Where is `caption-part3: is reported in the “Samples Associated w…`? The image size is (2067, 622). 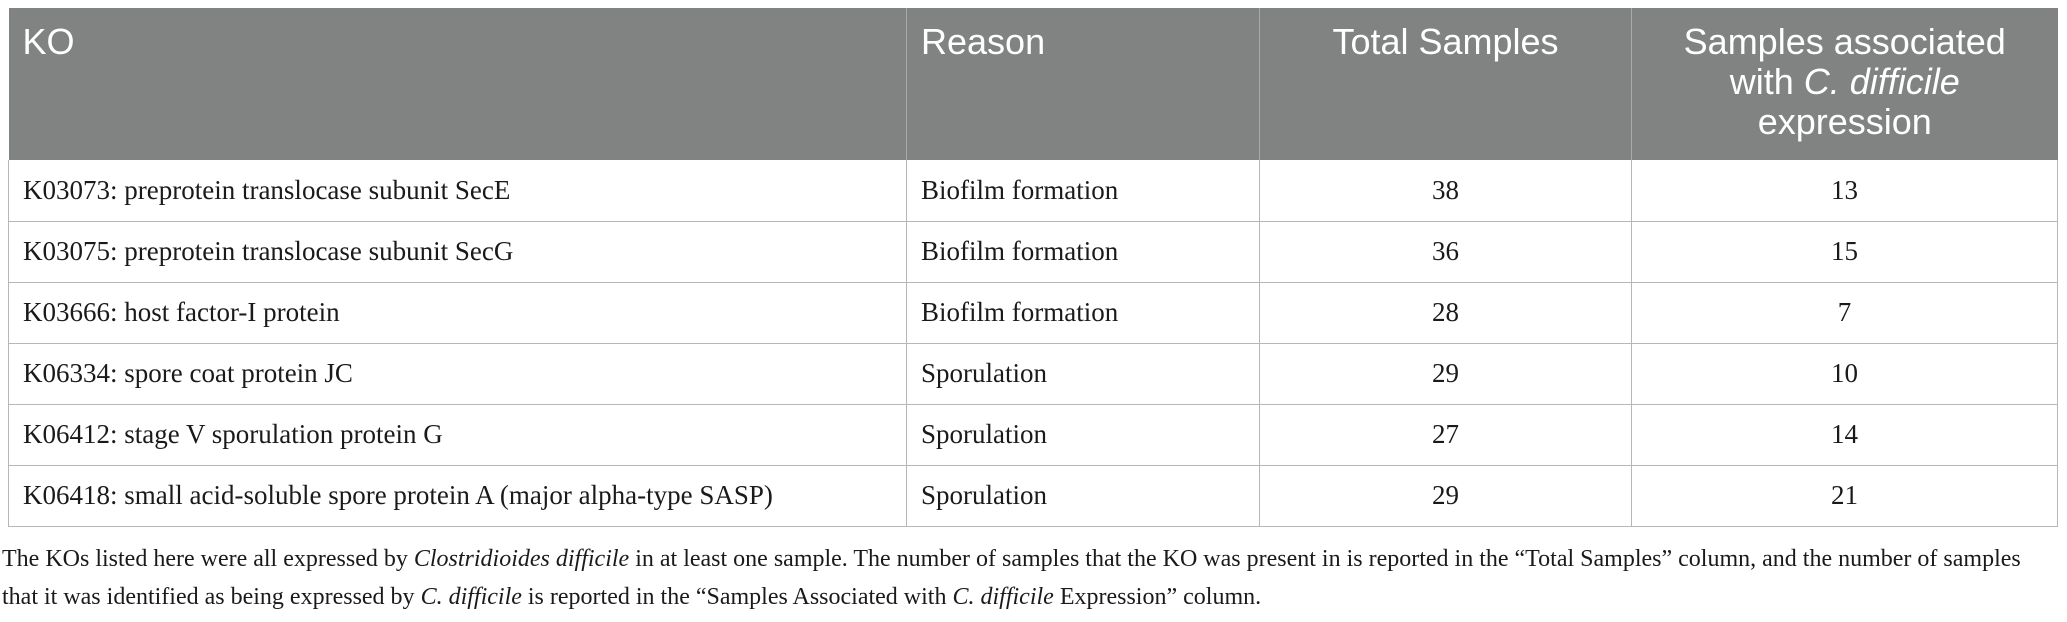
caption-part3: is reported in the “Samples Associated w… is located at coordinates (737, 597).